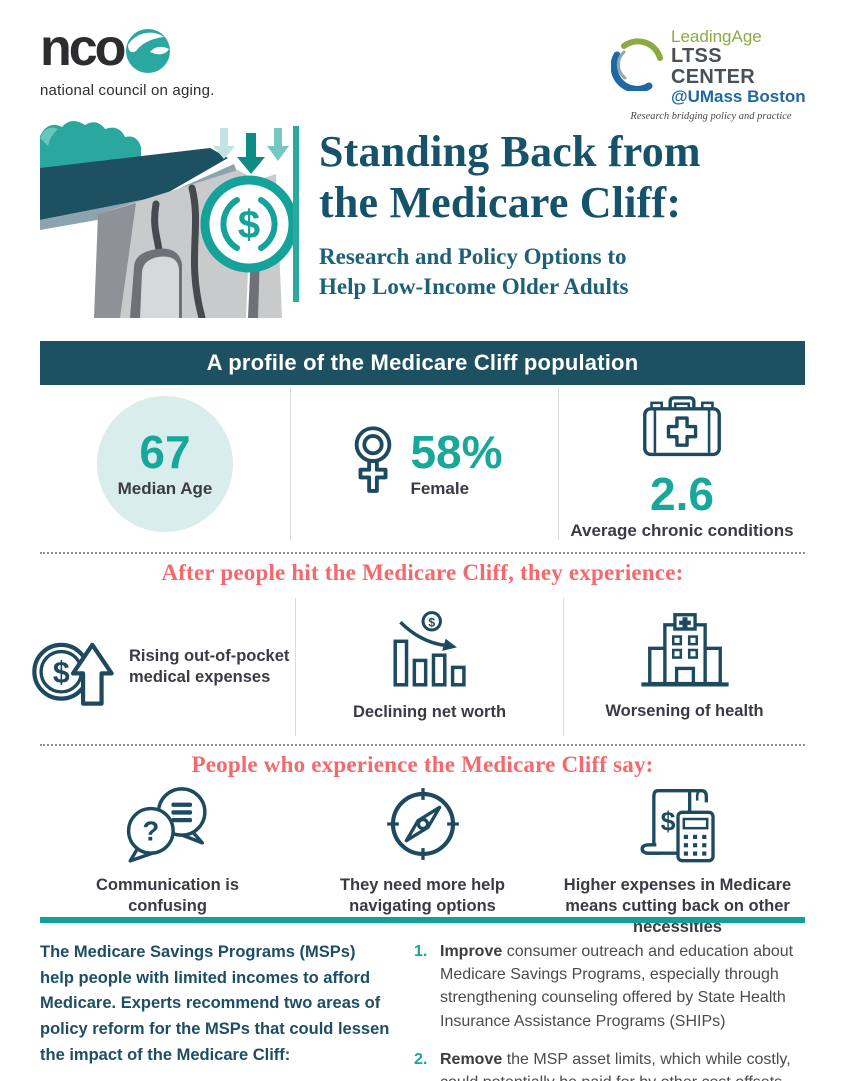 Image resolution: width=845 pixels, height=1081 pixels. I want to click on page-title-line2: the Medicare Cliff:, so click(500, 203).